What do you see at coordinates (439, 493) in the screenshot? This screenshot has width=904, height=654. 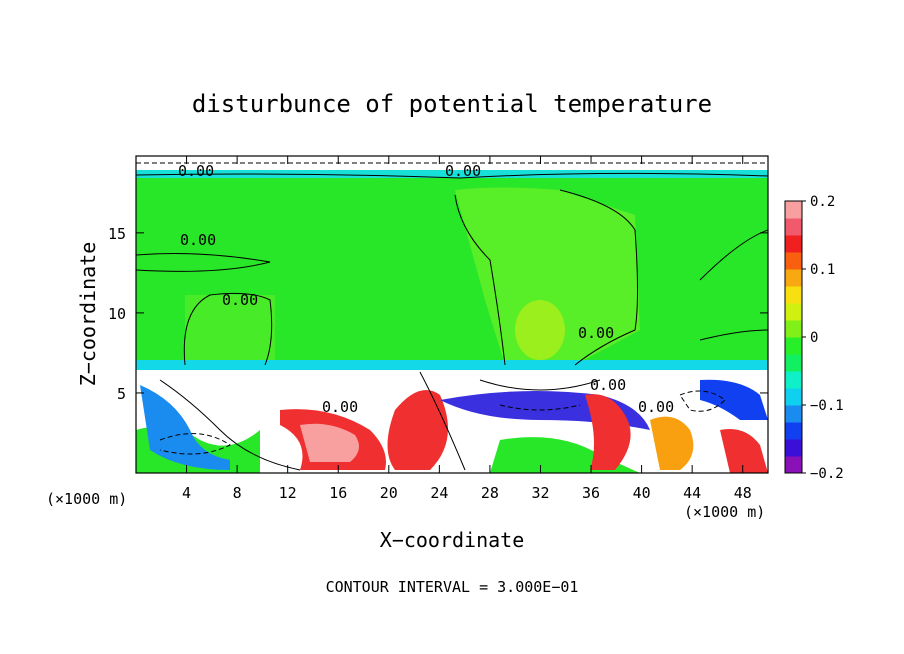 I see `x-tick-label: 24` at bounding box center [439, 493].